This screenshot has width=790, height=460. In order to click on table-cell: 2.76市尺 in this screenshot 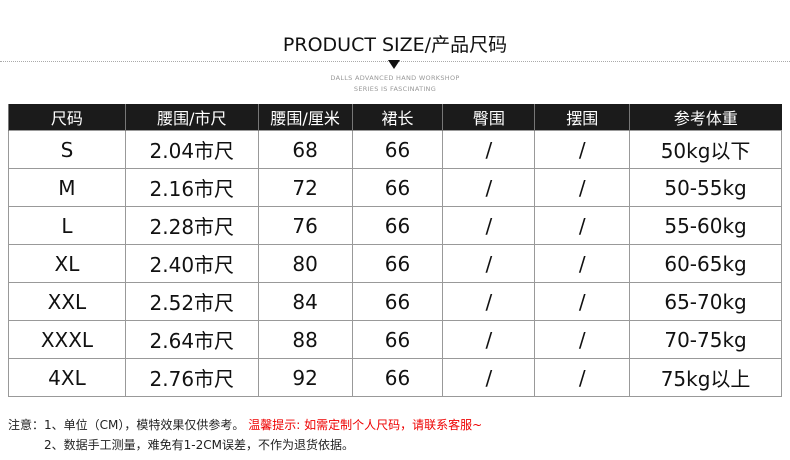, I will do `click(191, 377)`.